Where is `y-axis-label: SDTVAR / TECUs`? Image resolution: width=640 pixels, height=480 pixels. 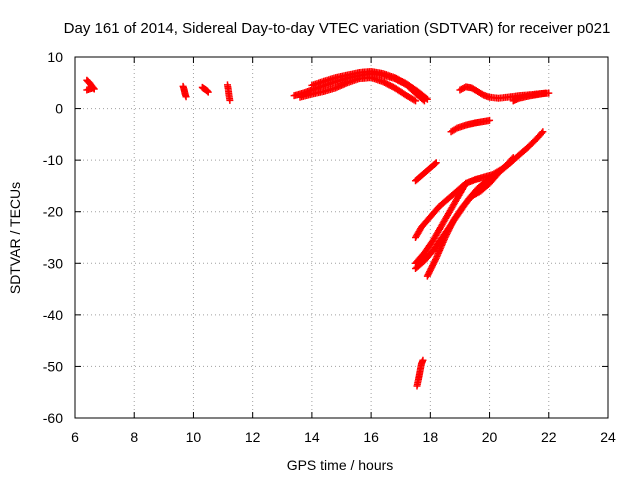
y-axis-label: SDTVAR / TECUs is located at coordinates (15, 238).